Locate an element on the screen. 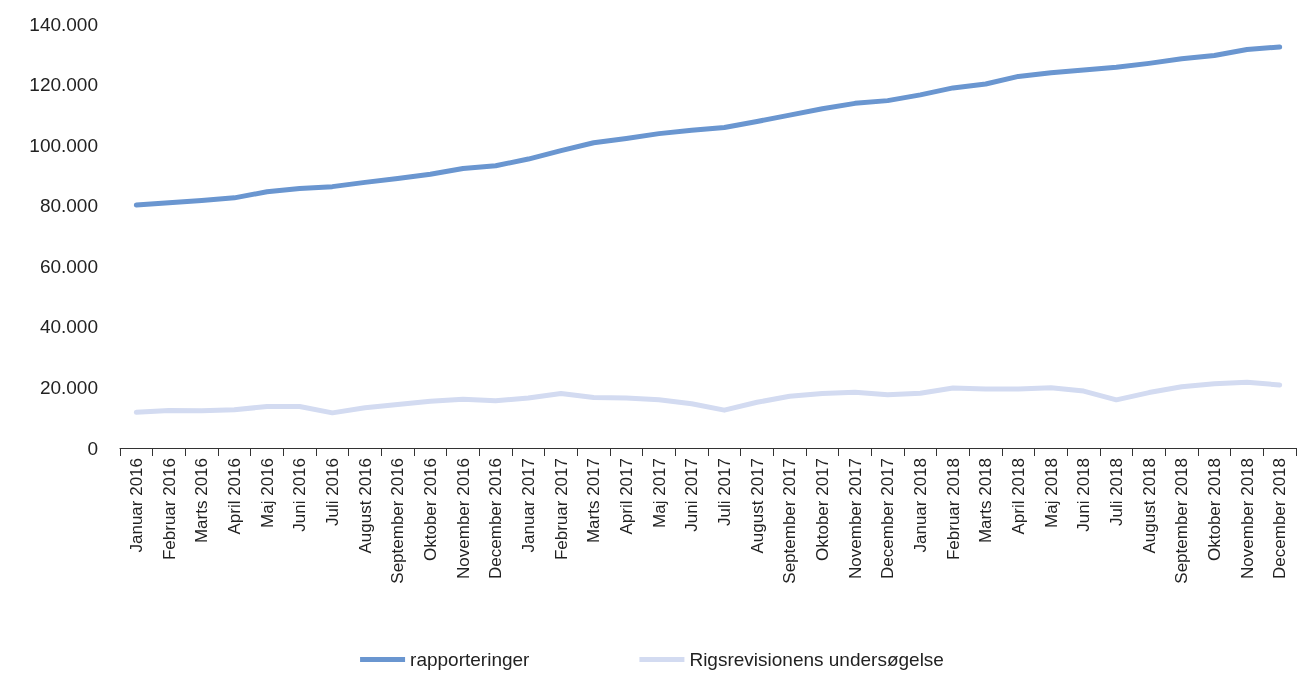  x-tick-label: Oktober 2017 is located at coordinates (822, 510).